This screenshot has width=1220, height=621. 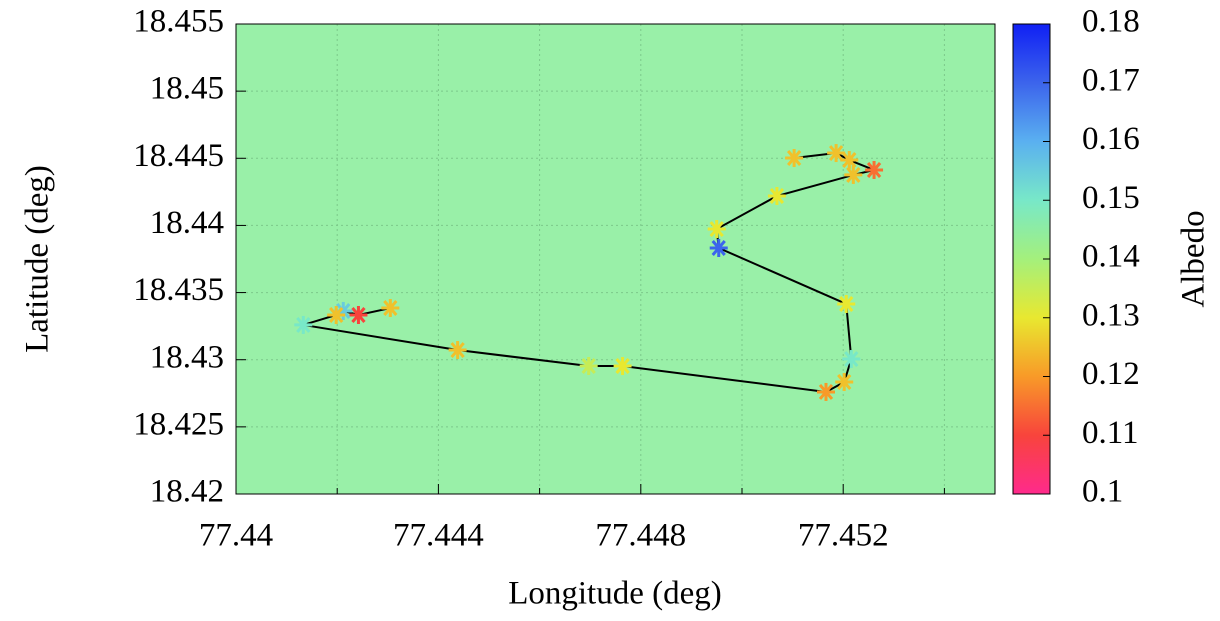 What do you see at coordinates (187, 223) in the screenshot?
I see `y-tick-label: 18.44` at bounding box center [187, 223].